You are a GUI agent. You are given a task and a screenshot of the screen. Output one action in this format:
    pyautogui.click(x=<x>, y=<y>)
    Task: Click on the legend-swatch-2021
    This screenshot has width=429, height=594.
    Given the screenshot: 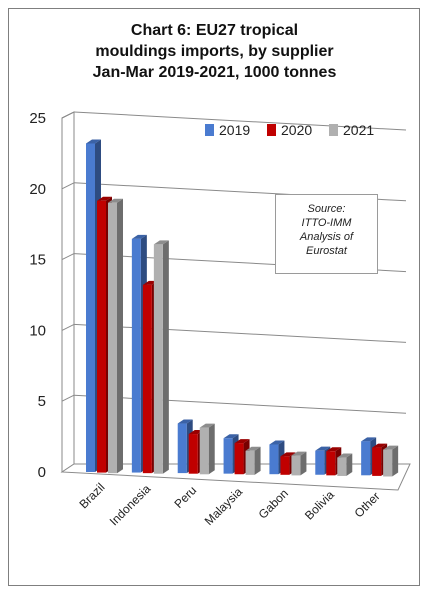 What is the action you would take?
    pyautogui.click(x=333, y=130)
    